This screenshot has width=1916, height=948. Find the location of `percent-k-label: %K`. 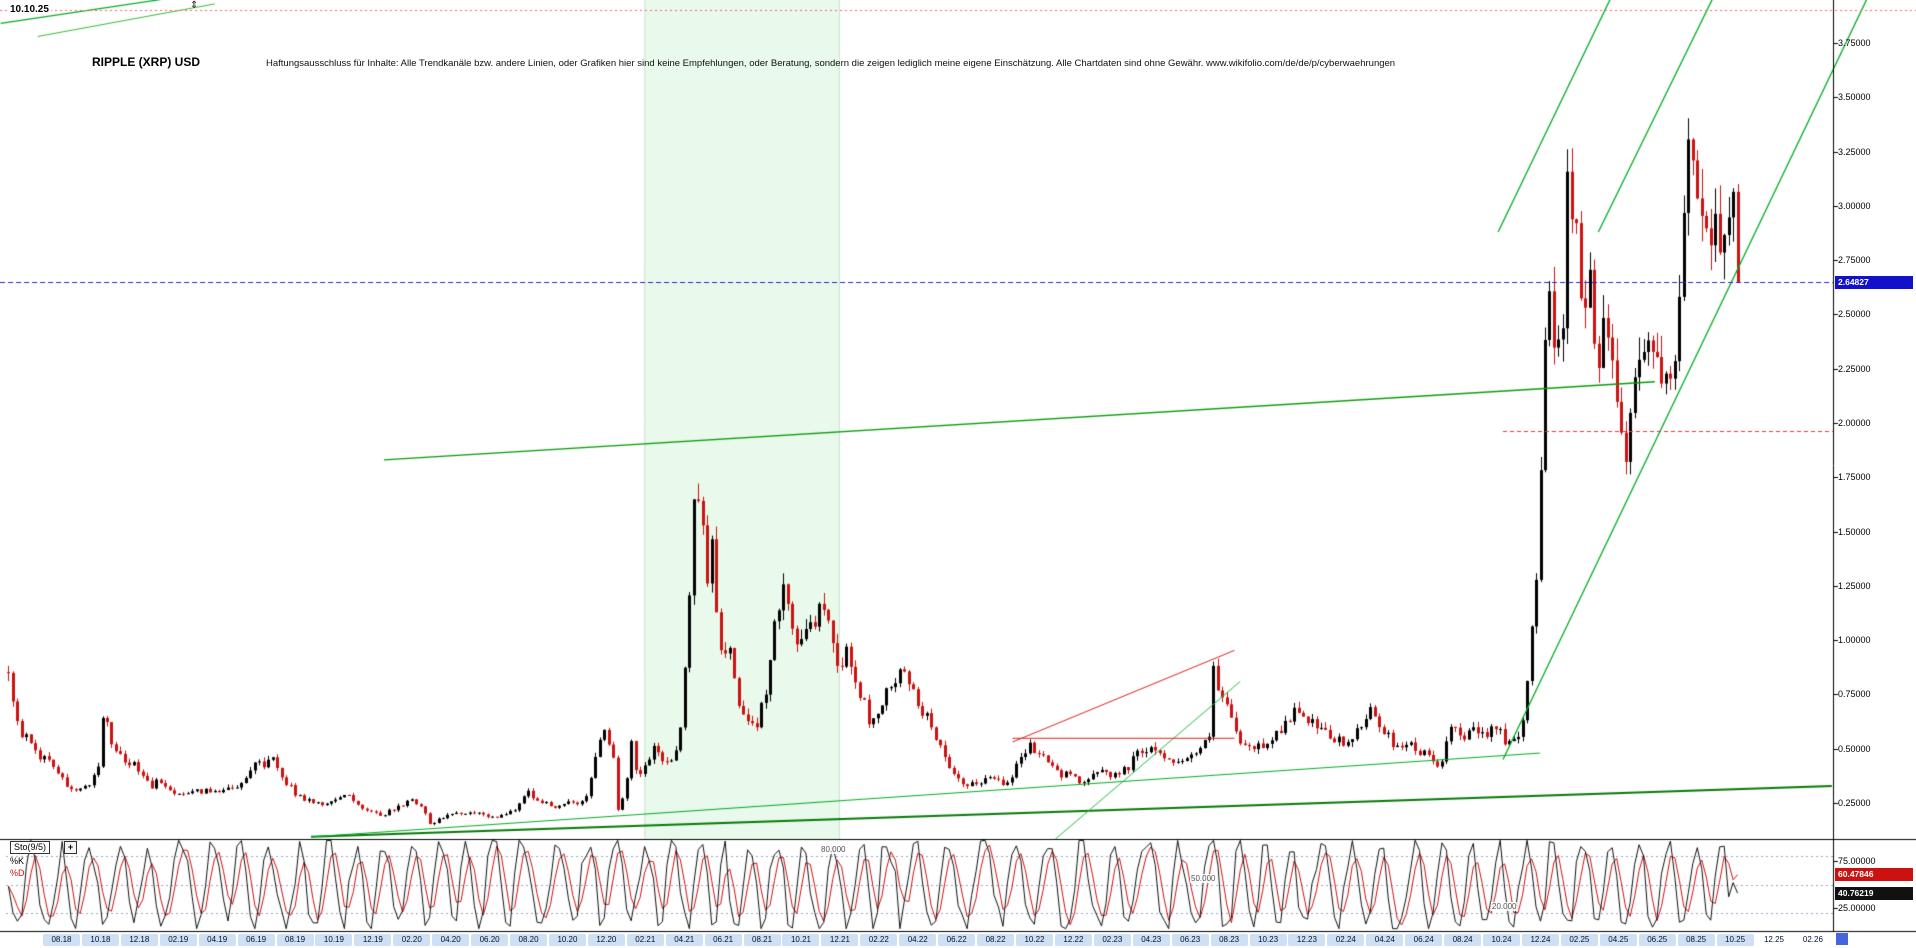

percent-k-label: %K is located at coordinates (17, 861).